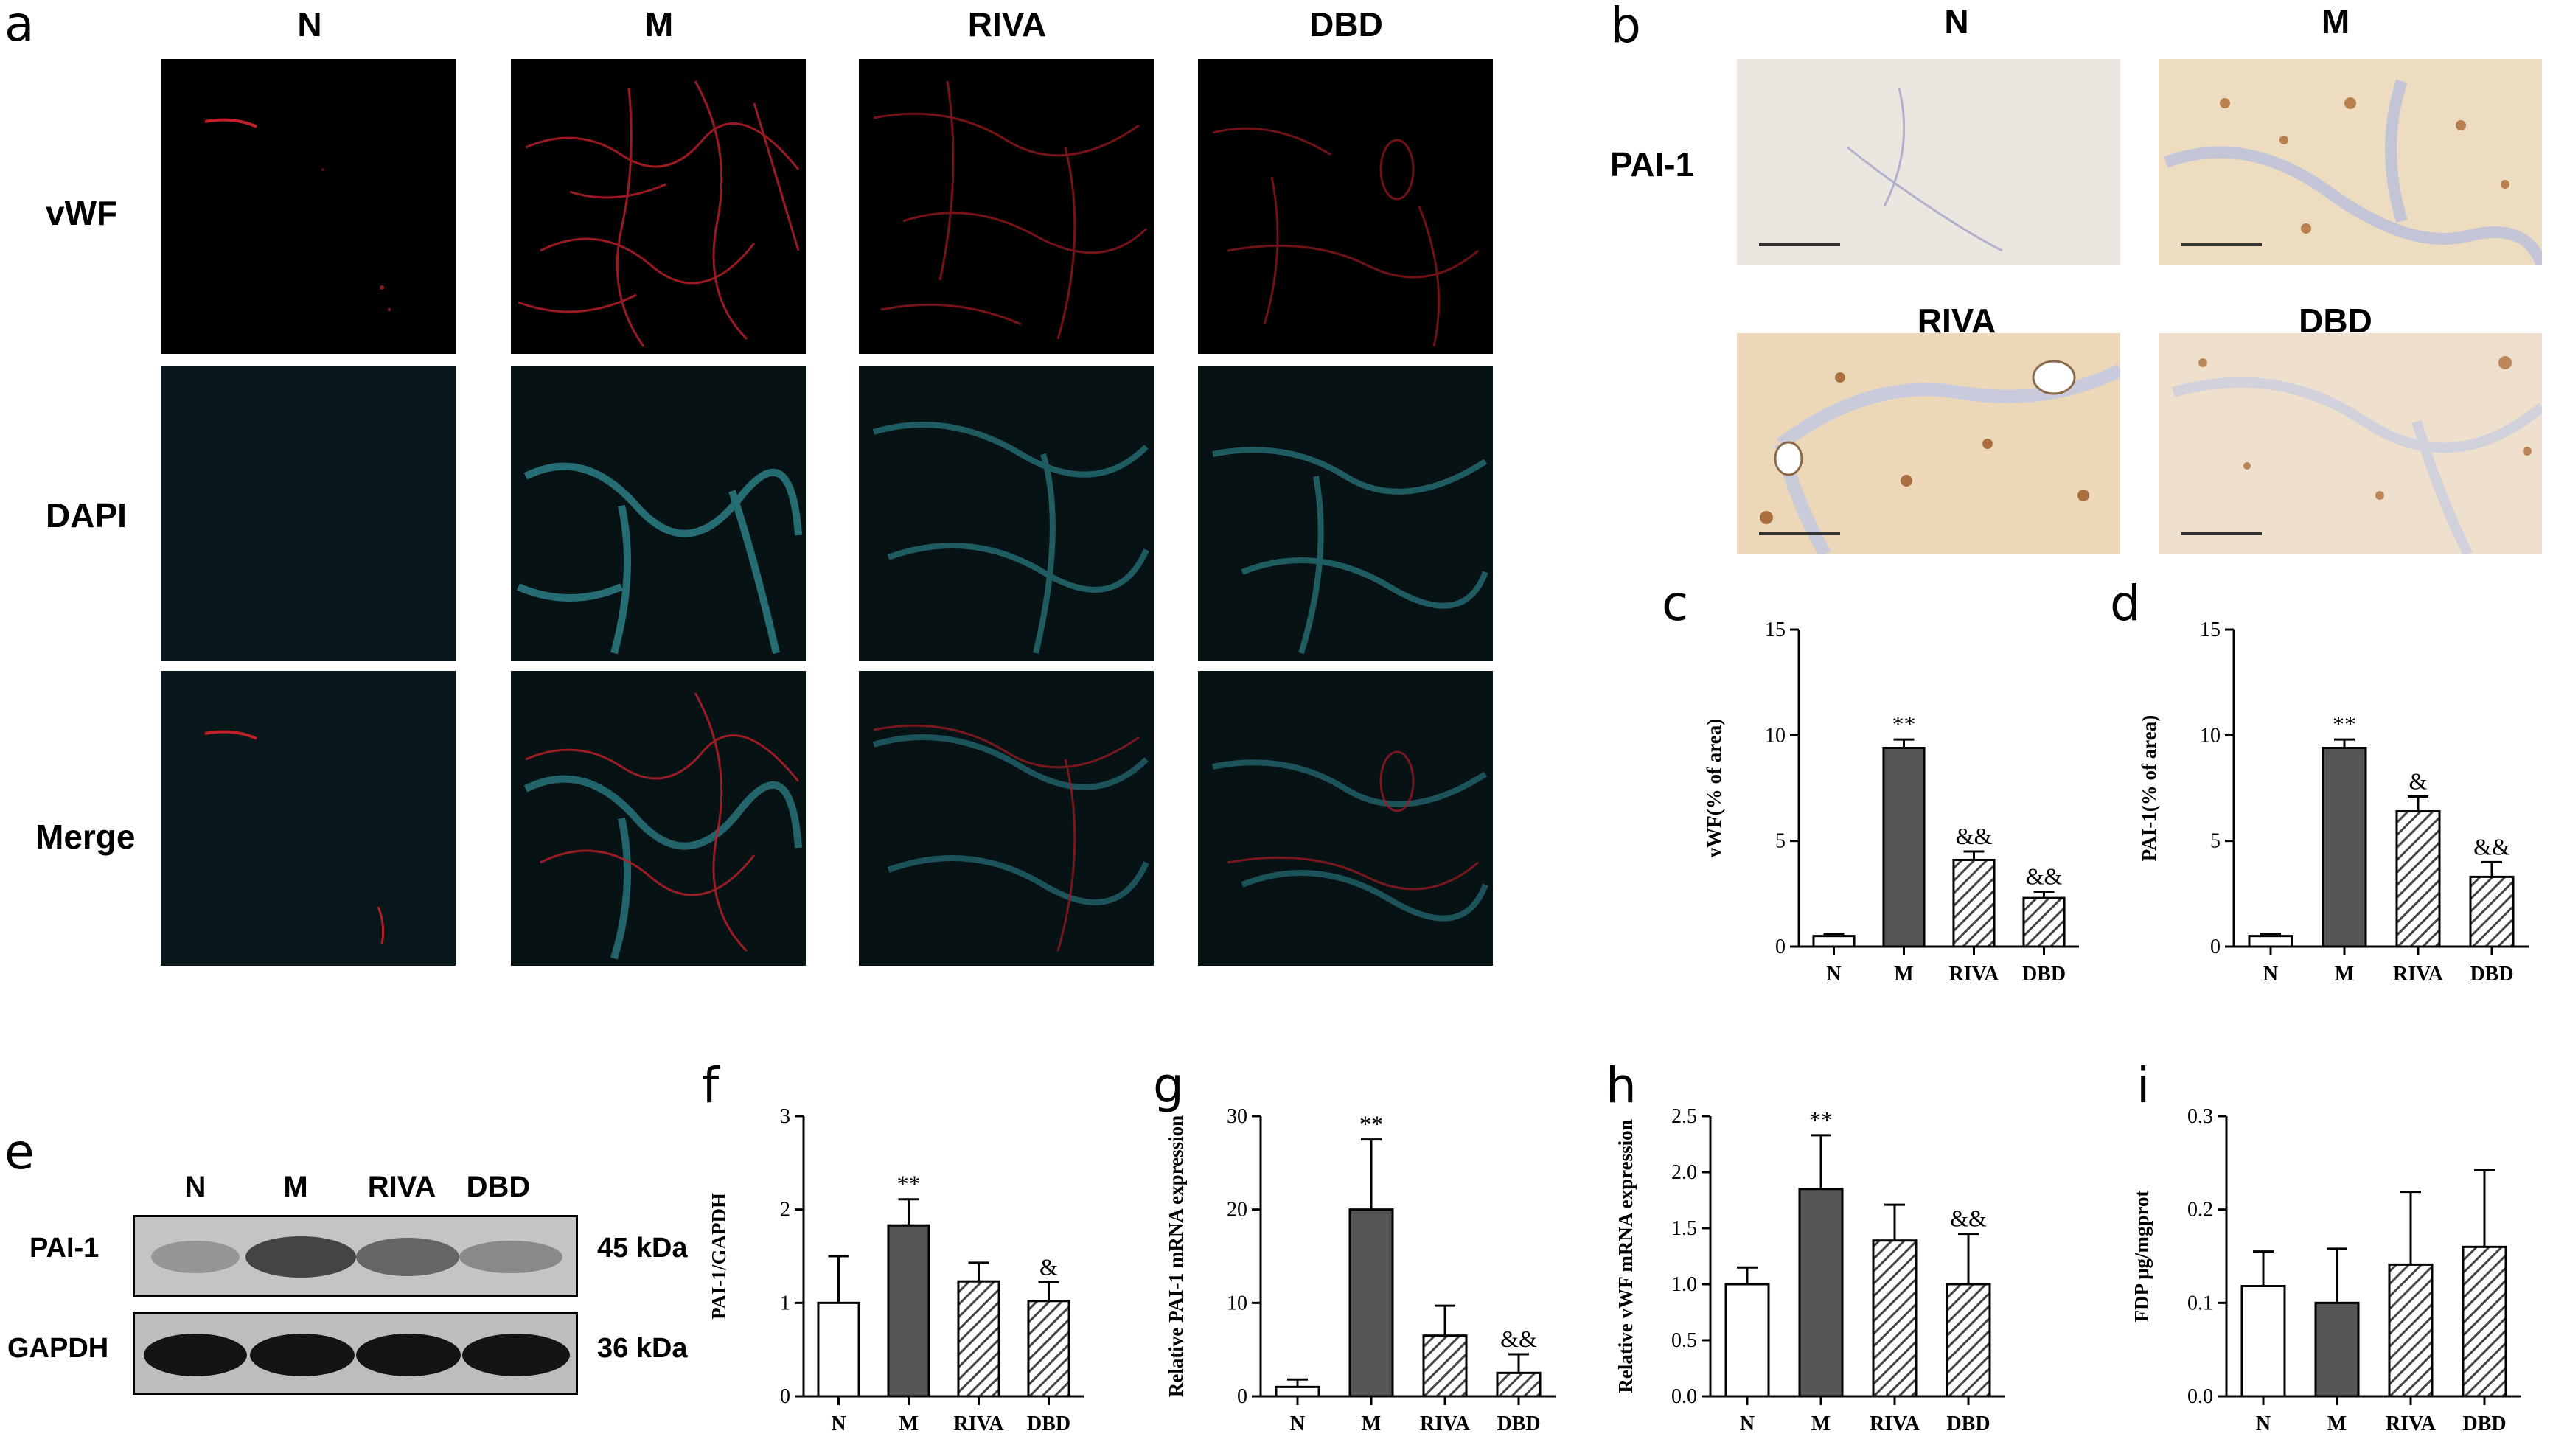  I want to click on chart-svg-c: vWF(% of area) 0 5 10 15 N M ** RIVA && DBD &&, so click(1891, 803).